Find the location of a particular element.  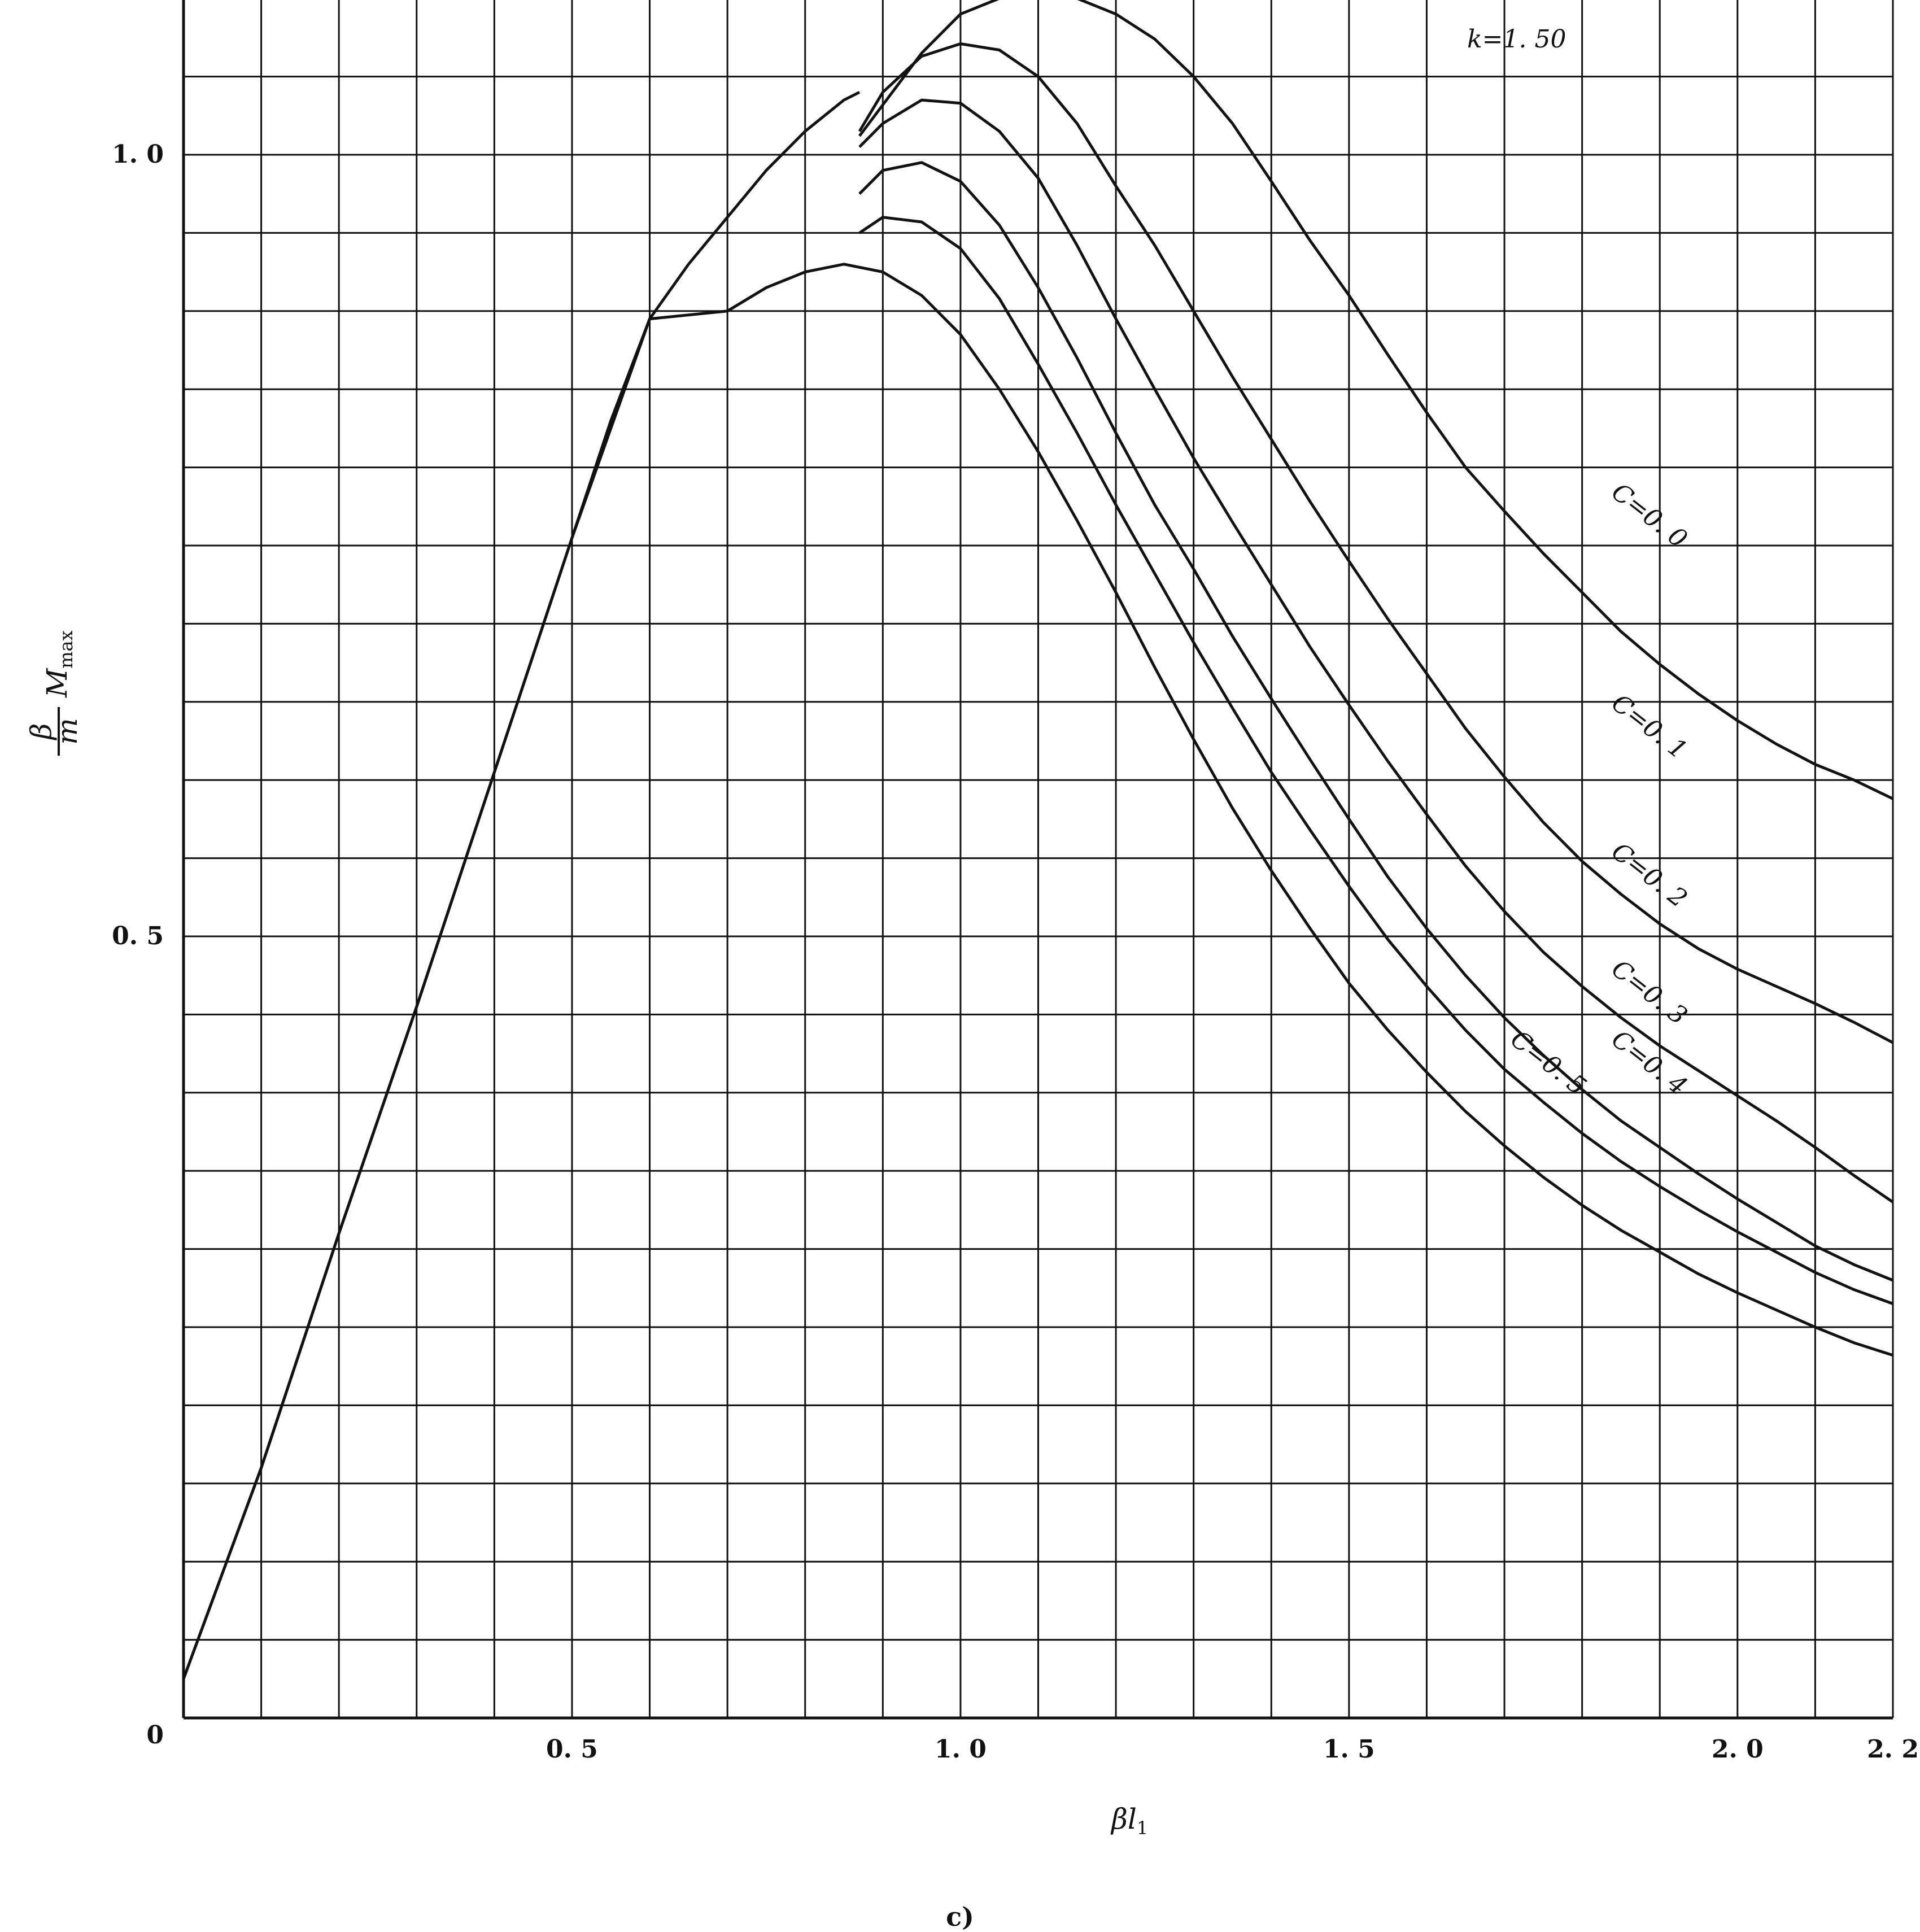

x-tick-label: 2. 0 is located at coordinates (1738, 1749).